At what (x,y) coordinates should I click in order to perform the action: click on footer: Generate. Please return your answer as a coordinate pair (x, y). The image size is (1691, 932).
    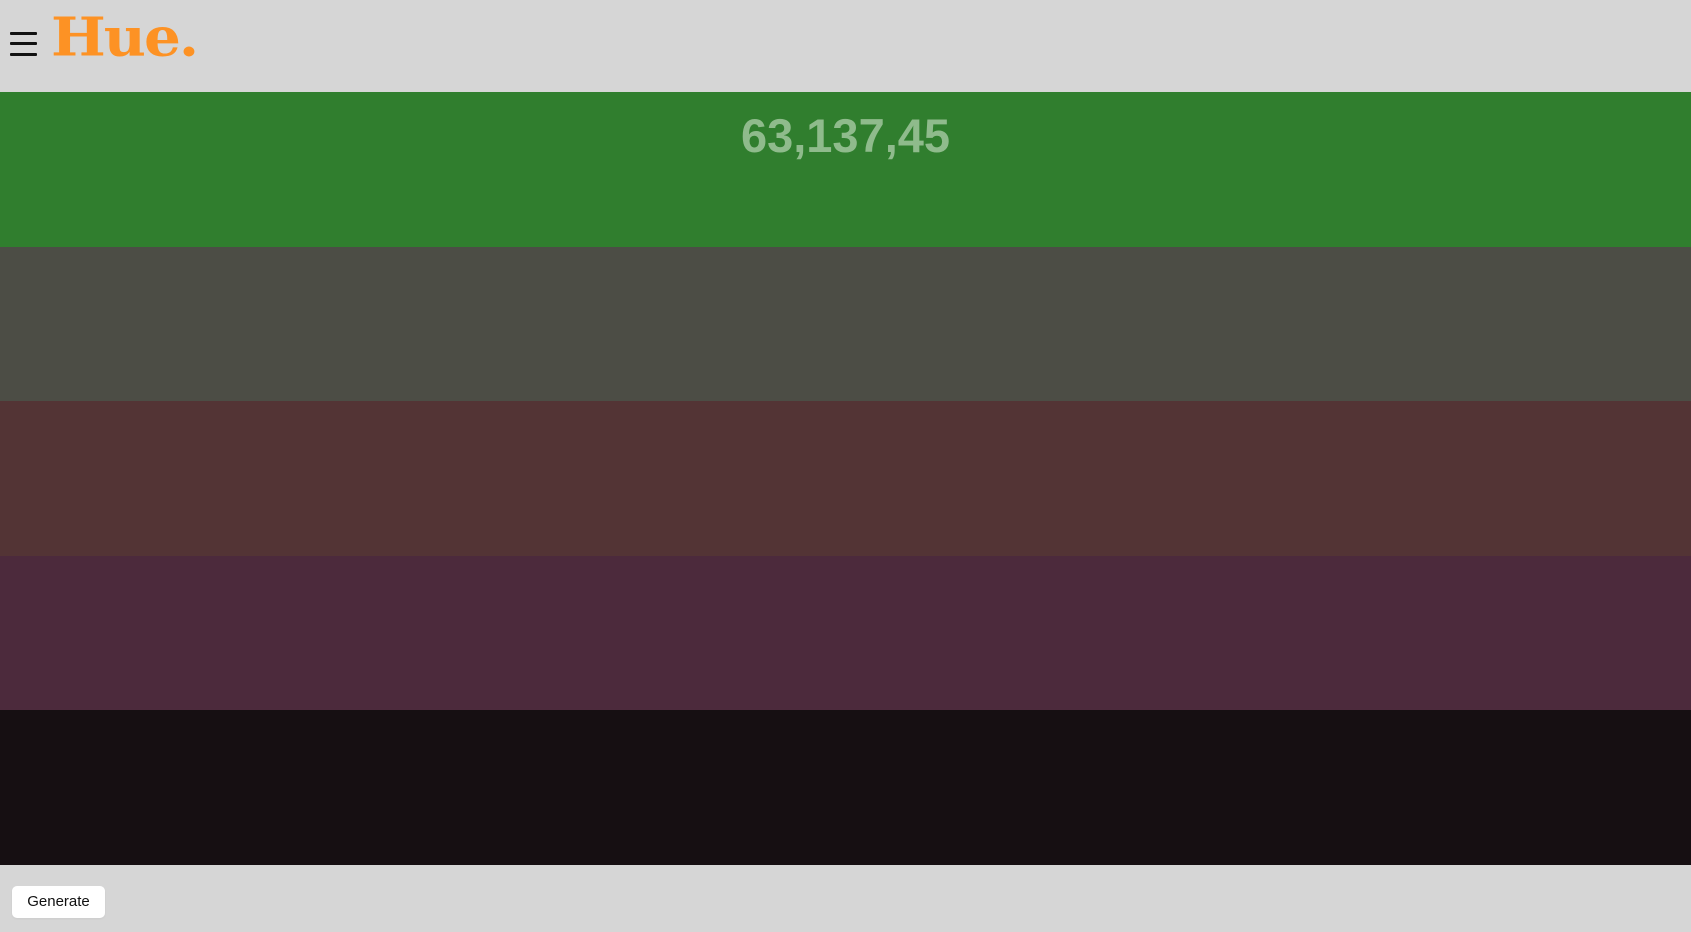
    Looking at the image, I should click on (845, 898).